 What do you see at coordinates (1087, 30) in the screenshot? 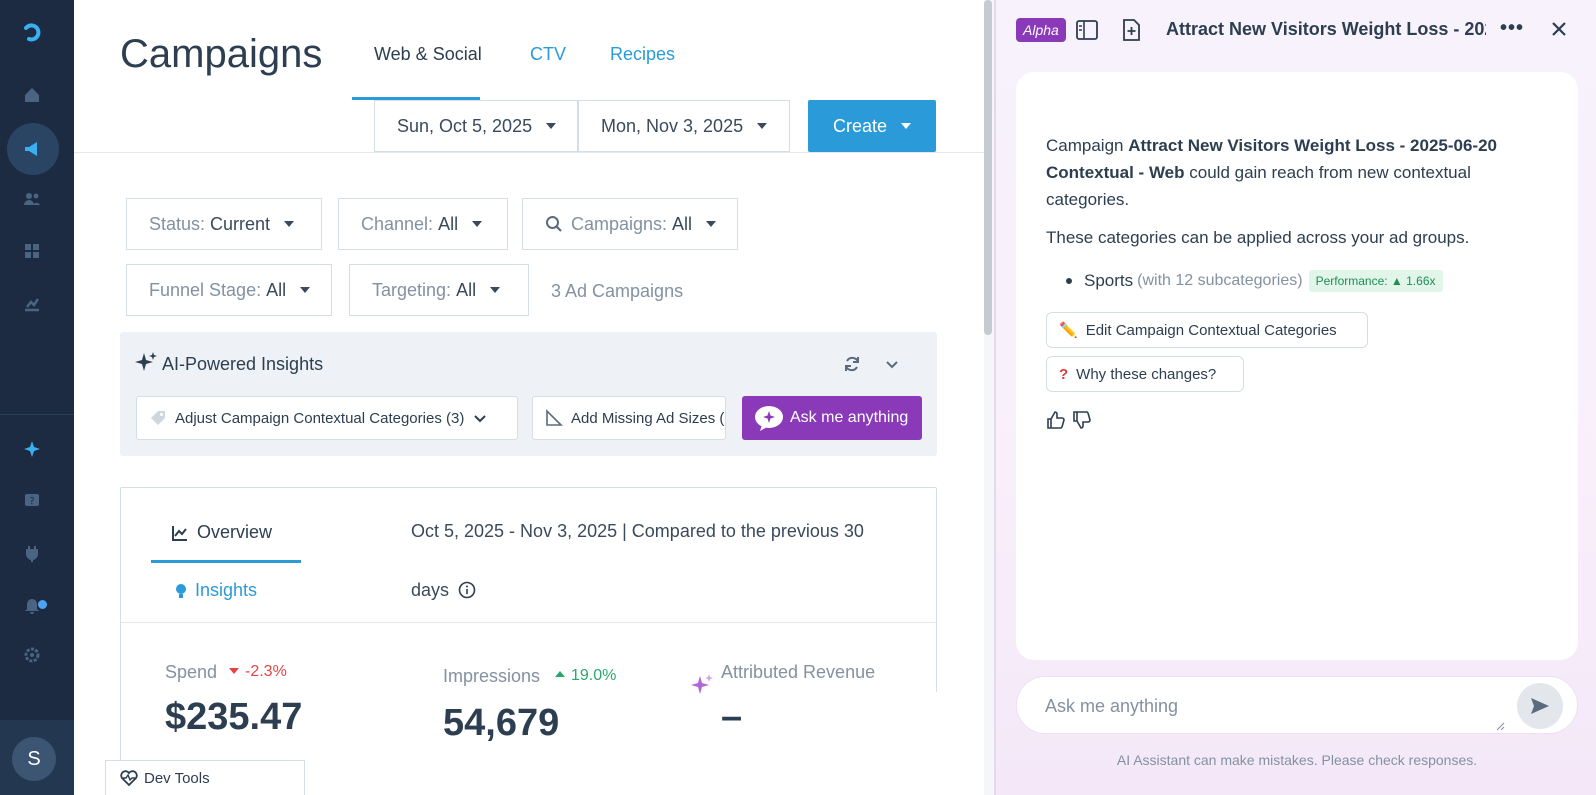
I see `sidebar-toggle-icon` at bounding box center [1087, 30].